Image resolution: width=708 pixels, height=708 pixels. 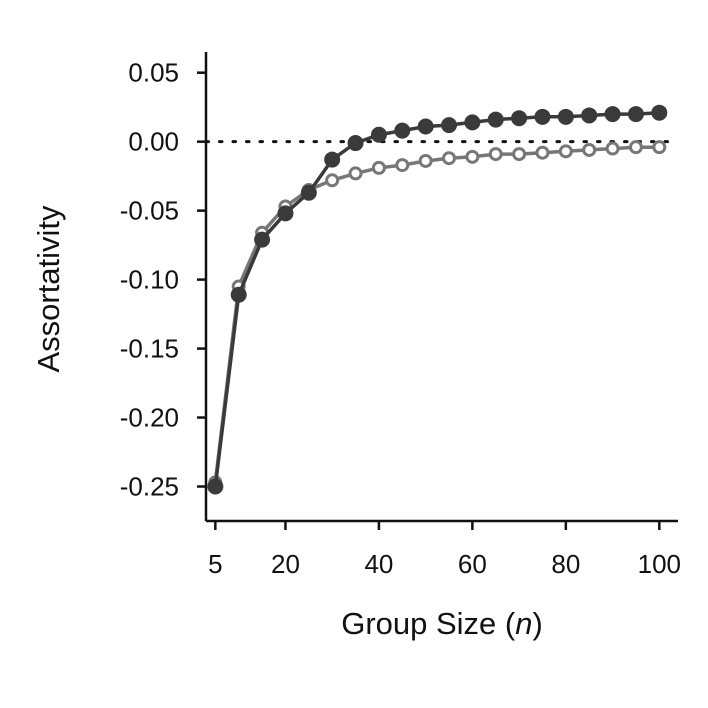 What do you see at coordinates (442, 623) in the screenshot?
I see `x-axis-title: Group Size (n)` at bounding box center [442, 623].